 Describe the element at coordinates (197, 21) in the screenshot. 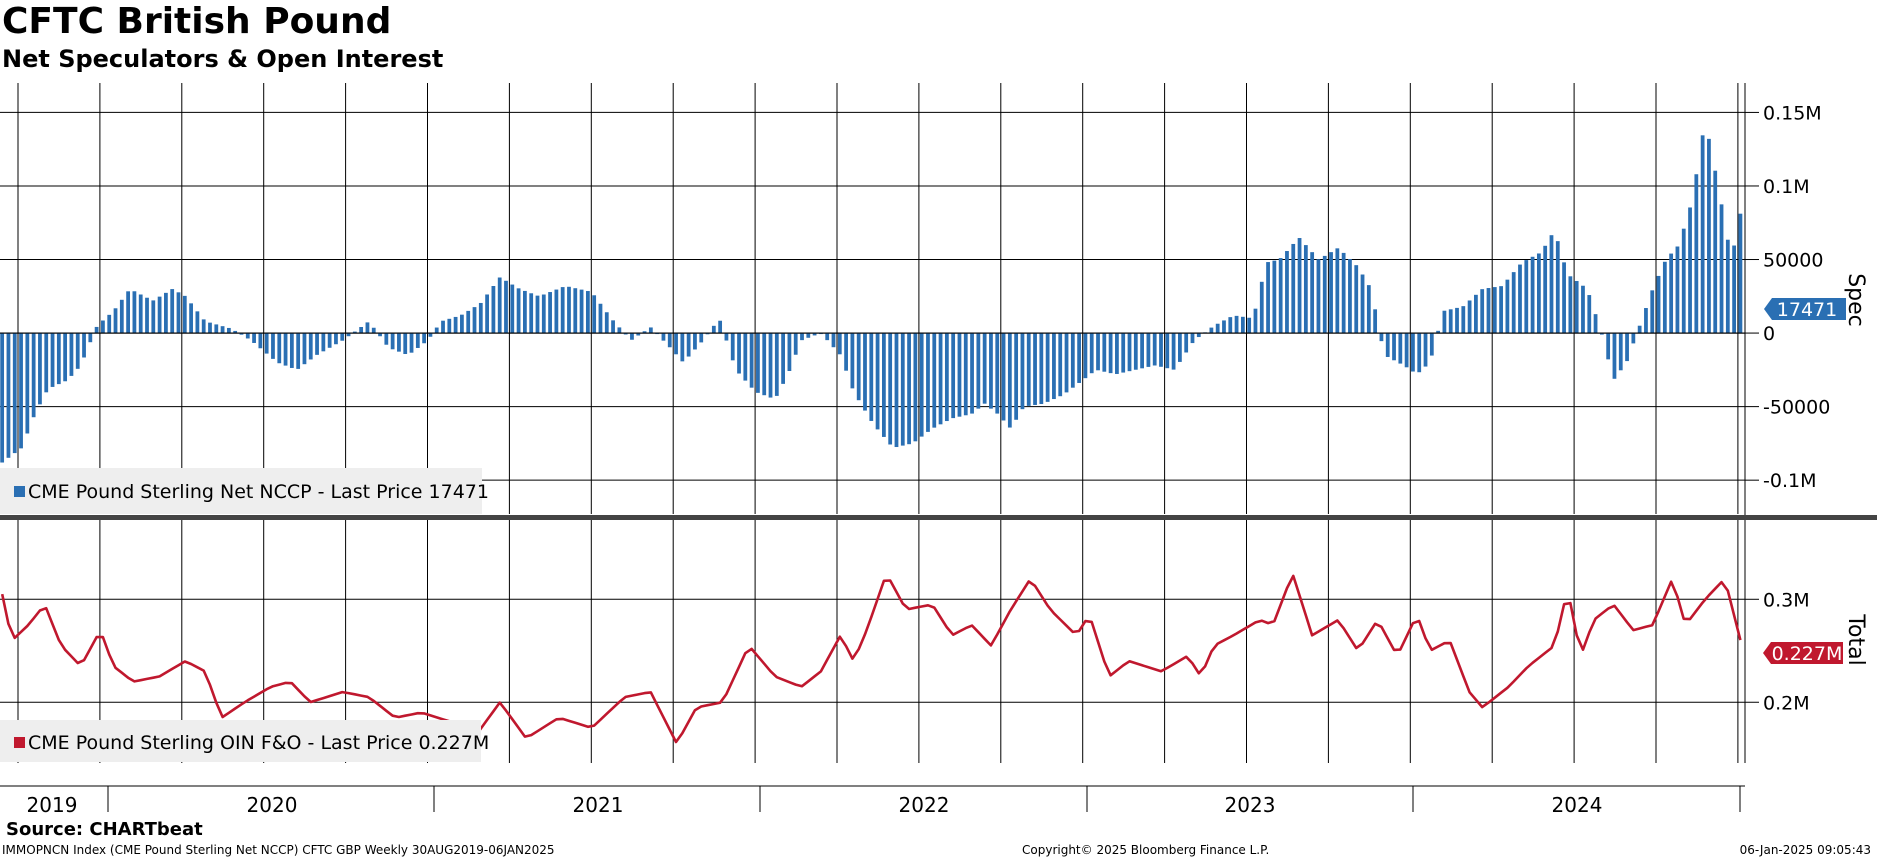

I see `chart-title: CFTC British Pound` at that location.